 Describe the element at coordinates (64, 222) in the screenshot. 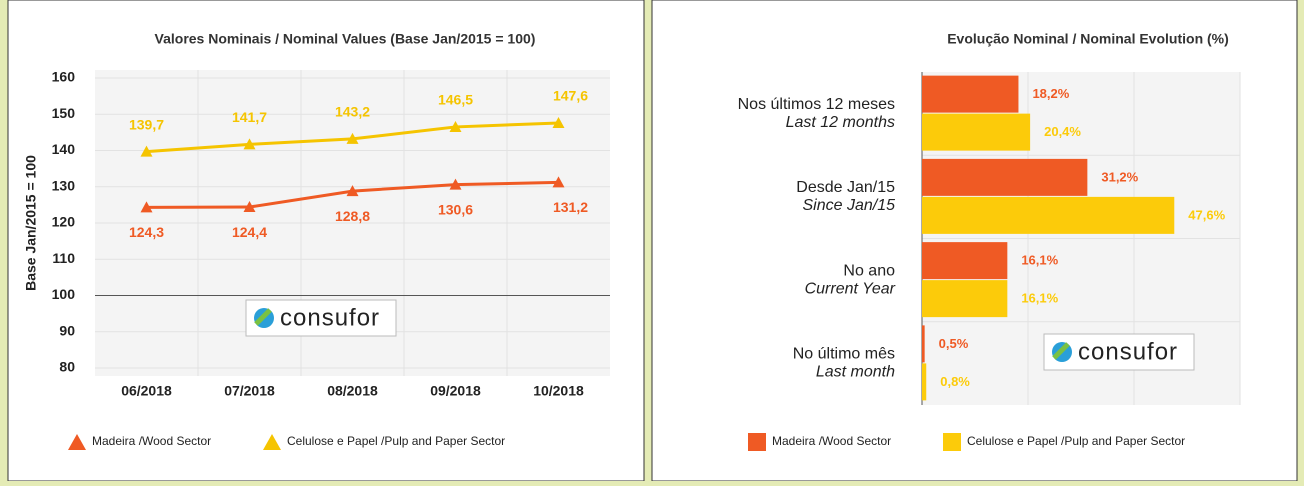

I see `y-tick-label: 120` at that location.